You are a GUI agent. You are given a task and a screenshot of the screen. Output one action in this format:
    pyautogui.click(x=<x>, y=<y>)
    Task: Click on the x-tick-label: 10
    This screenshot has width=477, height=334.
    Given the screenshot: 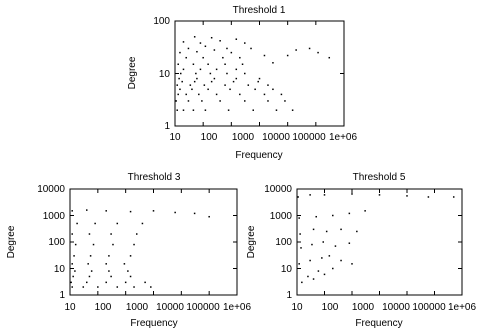 What is the action you would take?
    pyautogui.click(x=297, y=307)
    